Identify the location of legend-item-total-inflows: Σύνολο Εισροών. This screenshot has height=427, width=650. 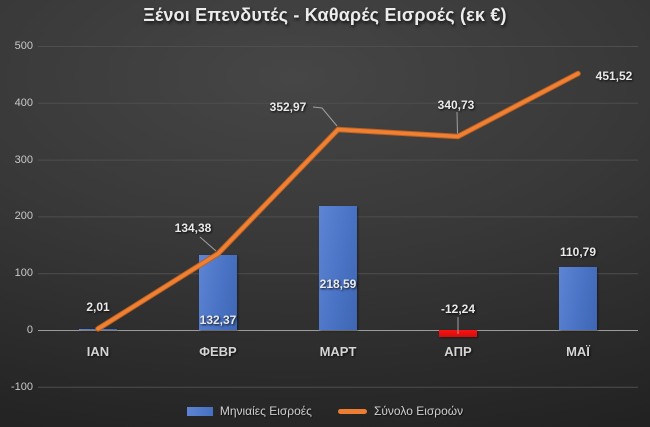
(400, 411).